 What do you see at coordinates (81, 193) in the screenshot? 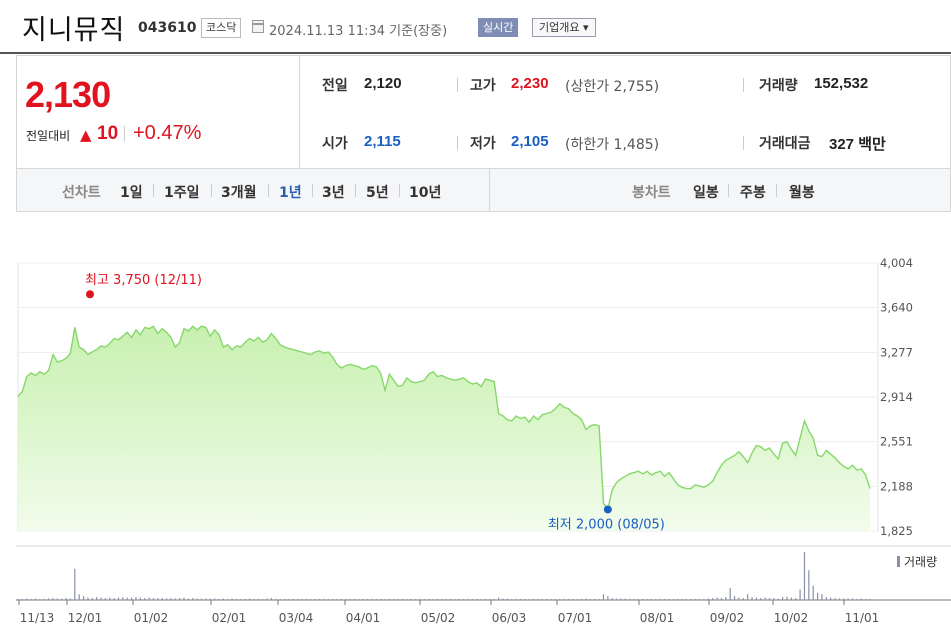
I see `line-chart-caption: 선차트` at bounding box center [81, 193].